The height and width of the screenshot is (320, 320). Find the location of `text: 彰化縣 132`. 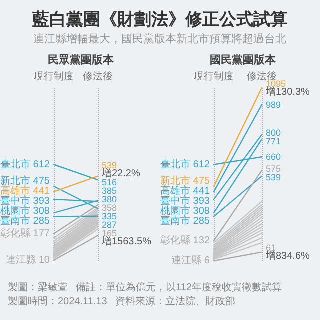

text: 彰化縣 132 is located at coordinates (185, 241).